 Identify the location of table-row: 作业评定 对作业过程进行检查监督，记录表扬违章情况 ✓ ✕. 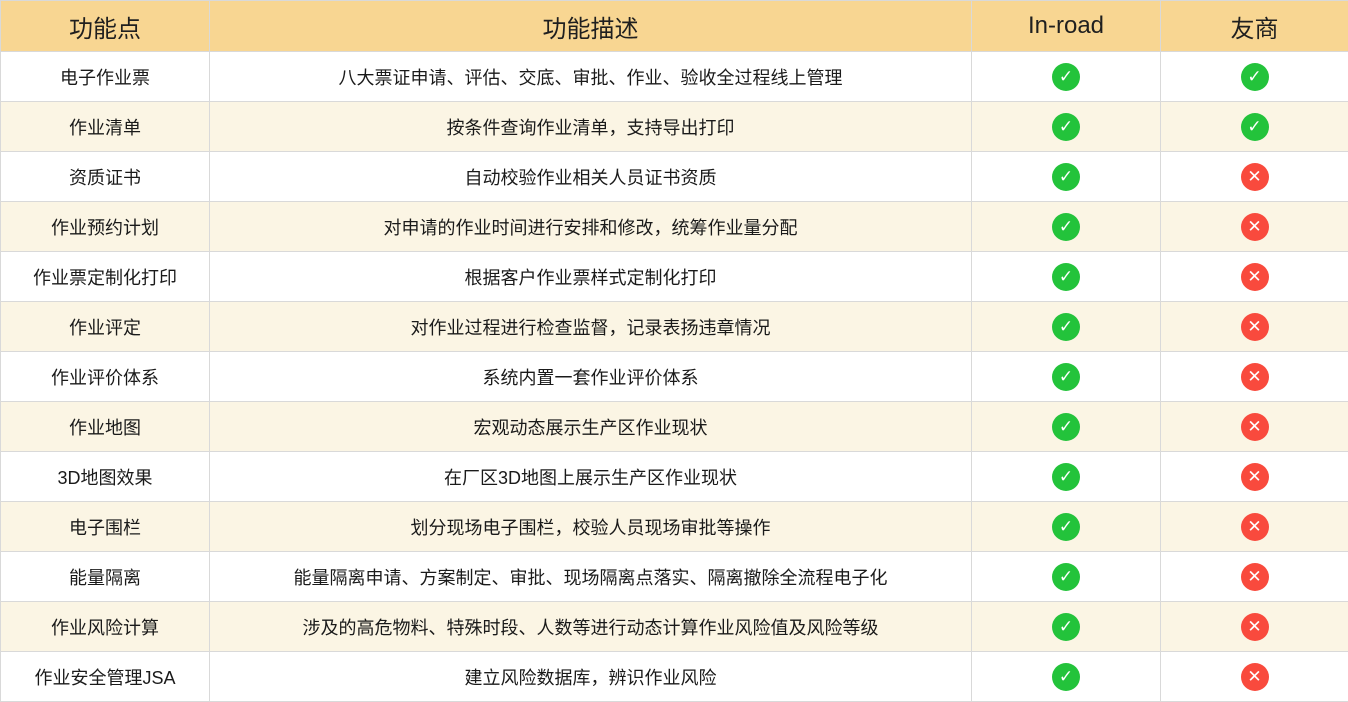
(674, 327).